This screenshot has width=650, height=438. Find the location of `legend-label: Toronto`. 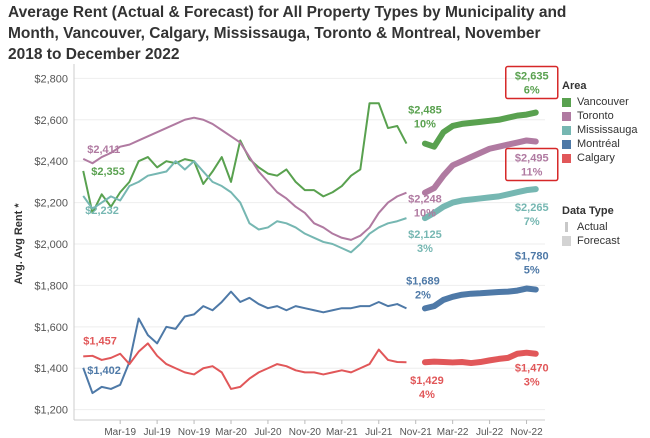

legend-label: Toronto is located at coordinates (595, 116).